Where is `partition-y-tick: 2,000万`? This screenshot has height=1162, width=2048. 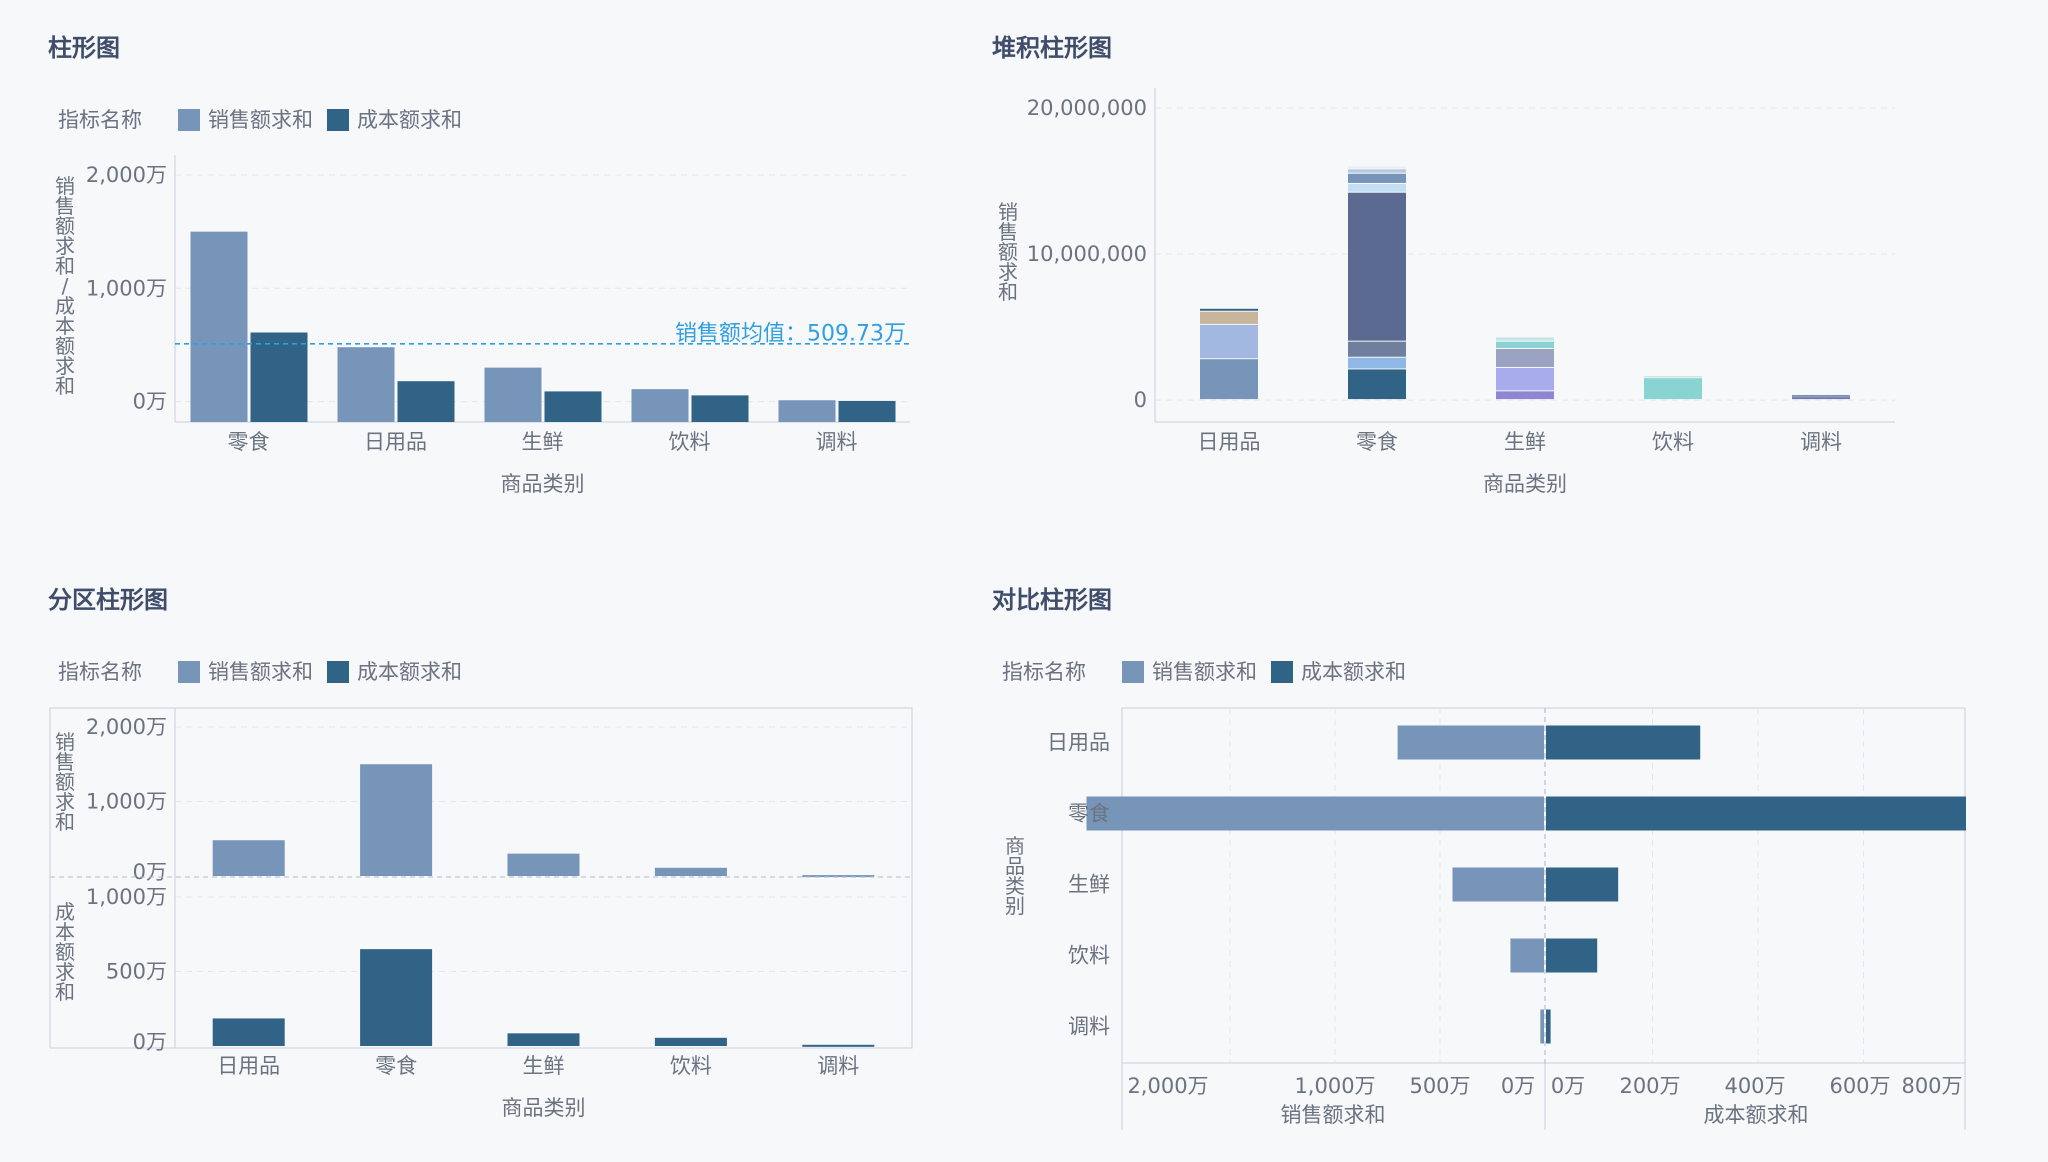 partition-y-tick: 2,000万 is located at coordinates (126, 727).